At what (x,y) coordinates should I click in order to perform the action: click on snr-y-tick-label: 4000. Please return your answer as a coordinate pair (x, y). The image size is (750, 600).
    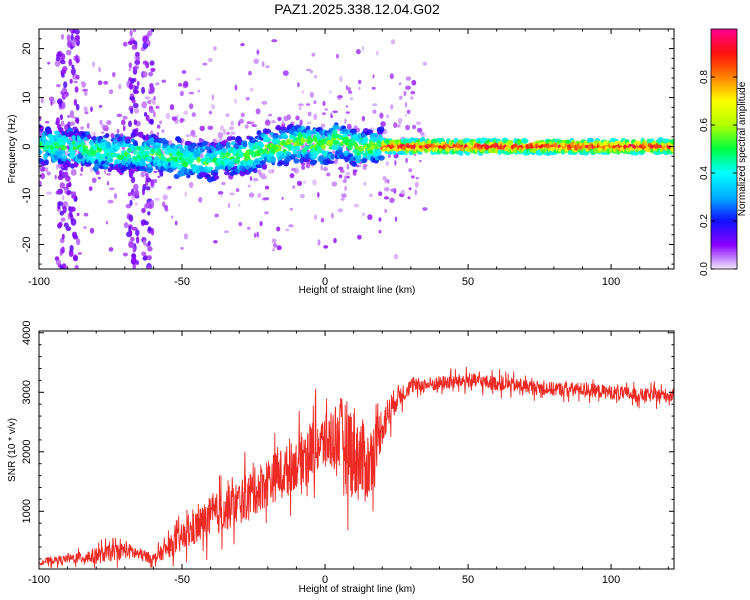
    Looking at the image, I should click on (27, 333).